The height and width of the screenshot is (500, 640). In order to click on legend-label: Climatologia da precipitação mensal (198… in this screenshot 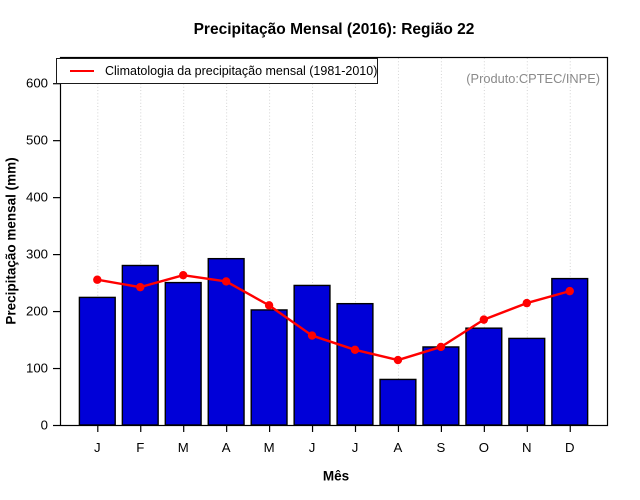, I will do `click(241, 71)`.